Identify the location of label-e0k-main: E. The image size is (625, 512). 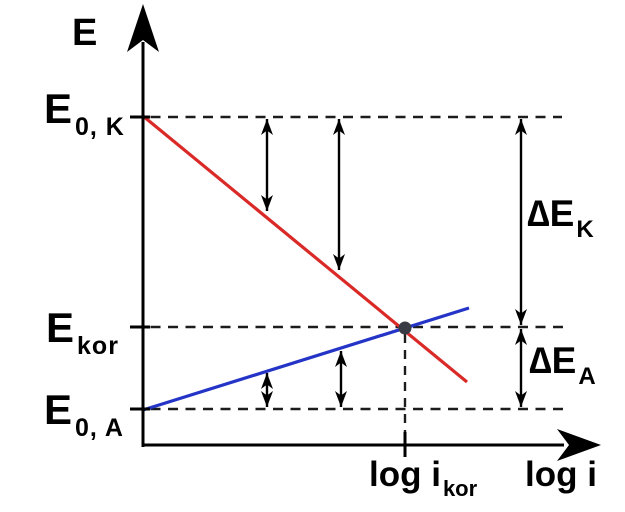
(58, 108).